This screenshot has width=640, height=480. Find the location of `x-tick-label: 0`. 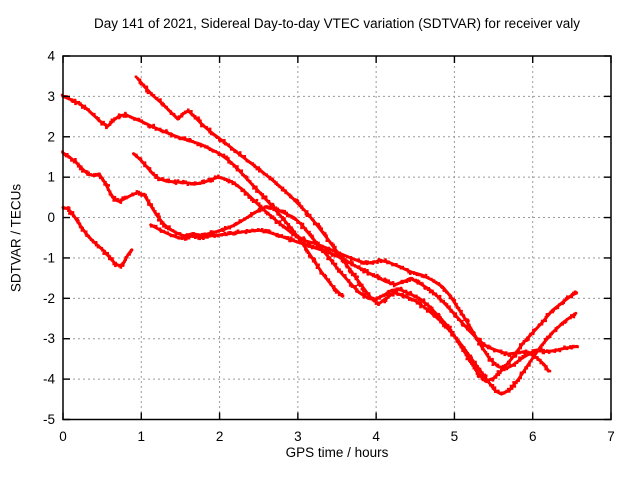

x-tick-label: 0 is located at coordinates (63, 436).